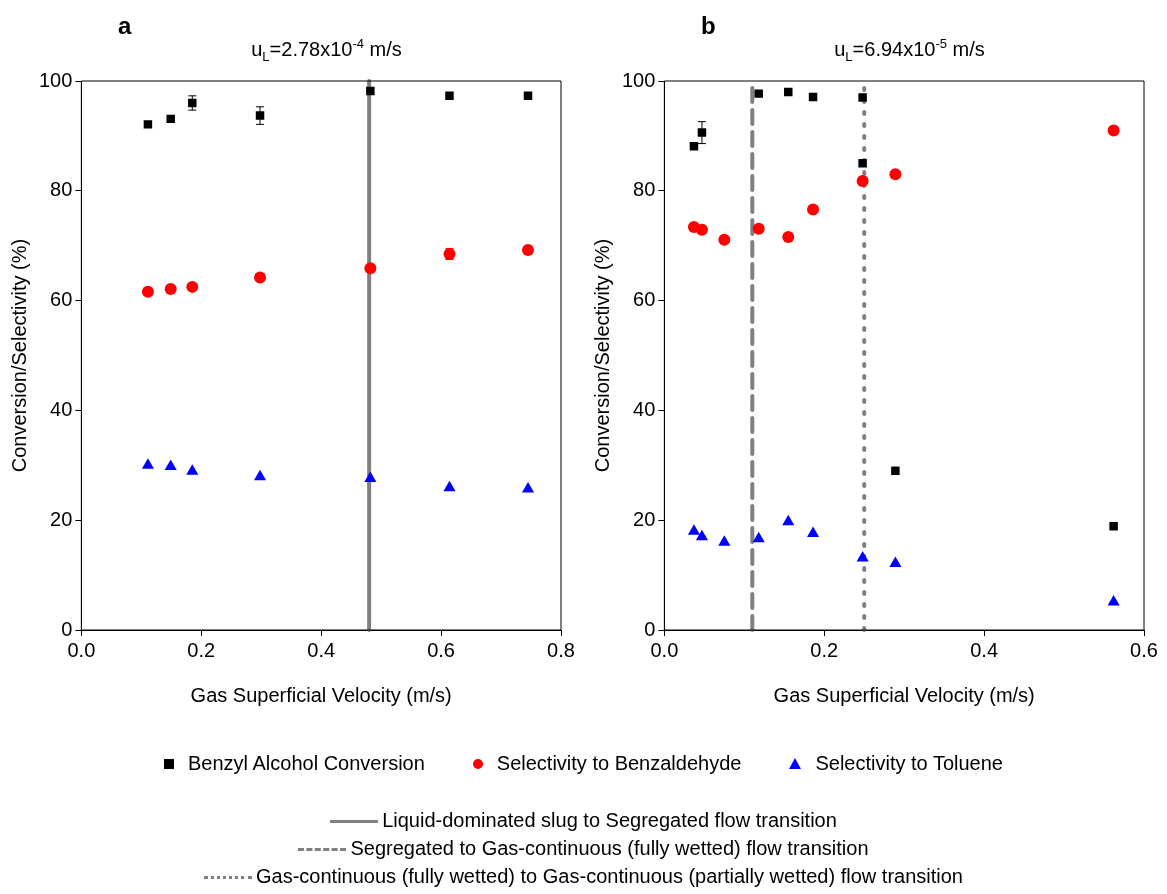 This screenshot has width=1167, height=894. I want to click on chart-title: a, so click(125, 26).